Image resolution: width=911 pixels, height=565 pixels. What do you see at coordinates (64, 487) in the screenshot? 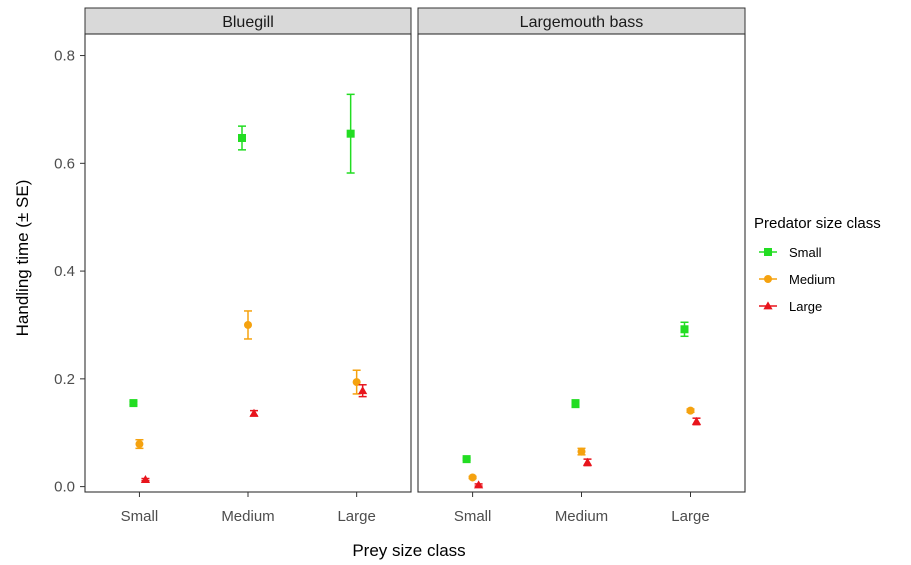
I see `y-tick-label: 0.0` at bounding box center [64, 487].